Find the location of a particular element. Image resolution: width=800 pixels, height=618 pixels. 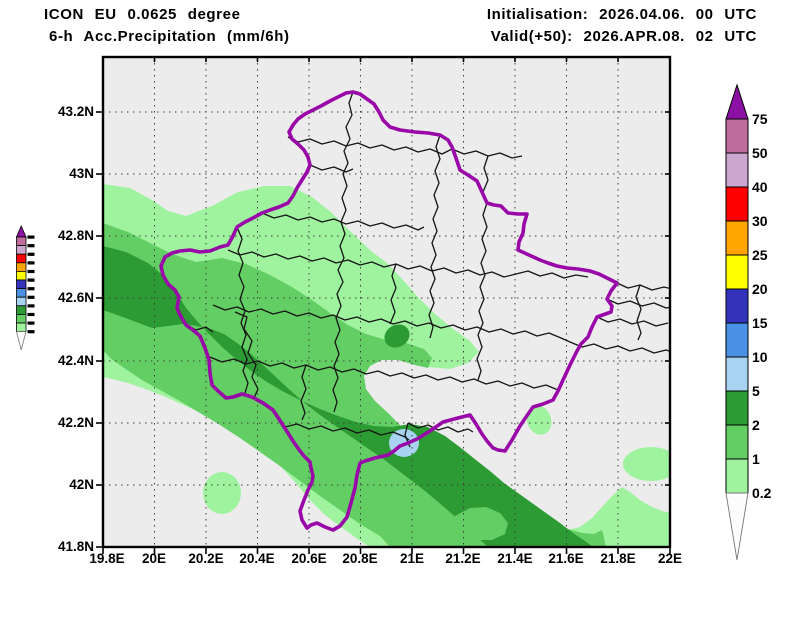

y-tick-label: 43.2N is located at coordinates (75, 111).